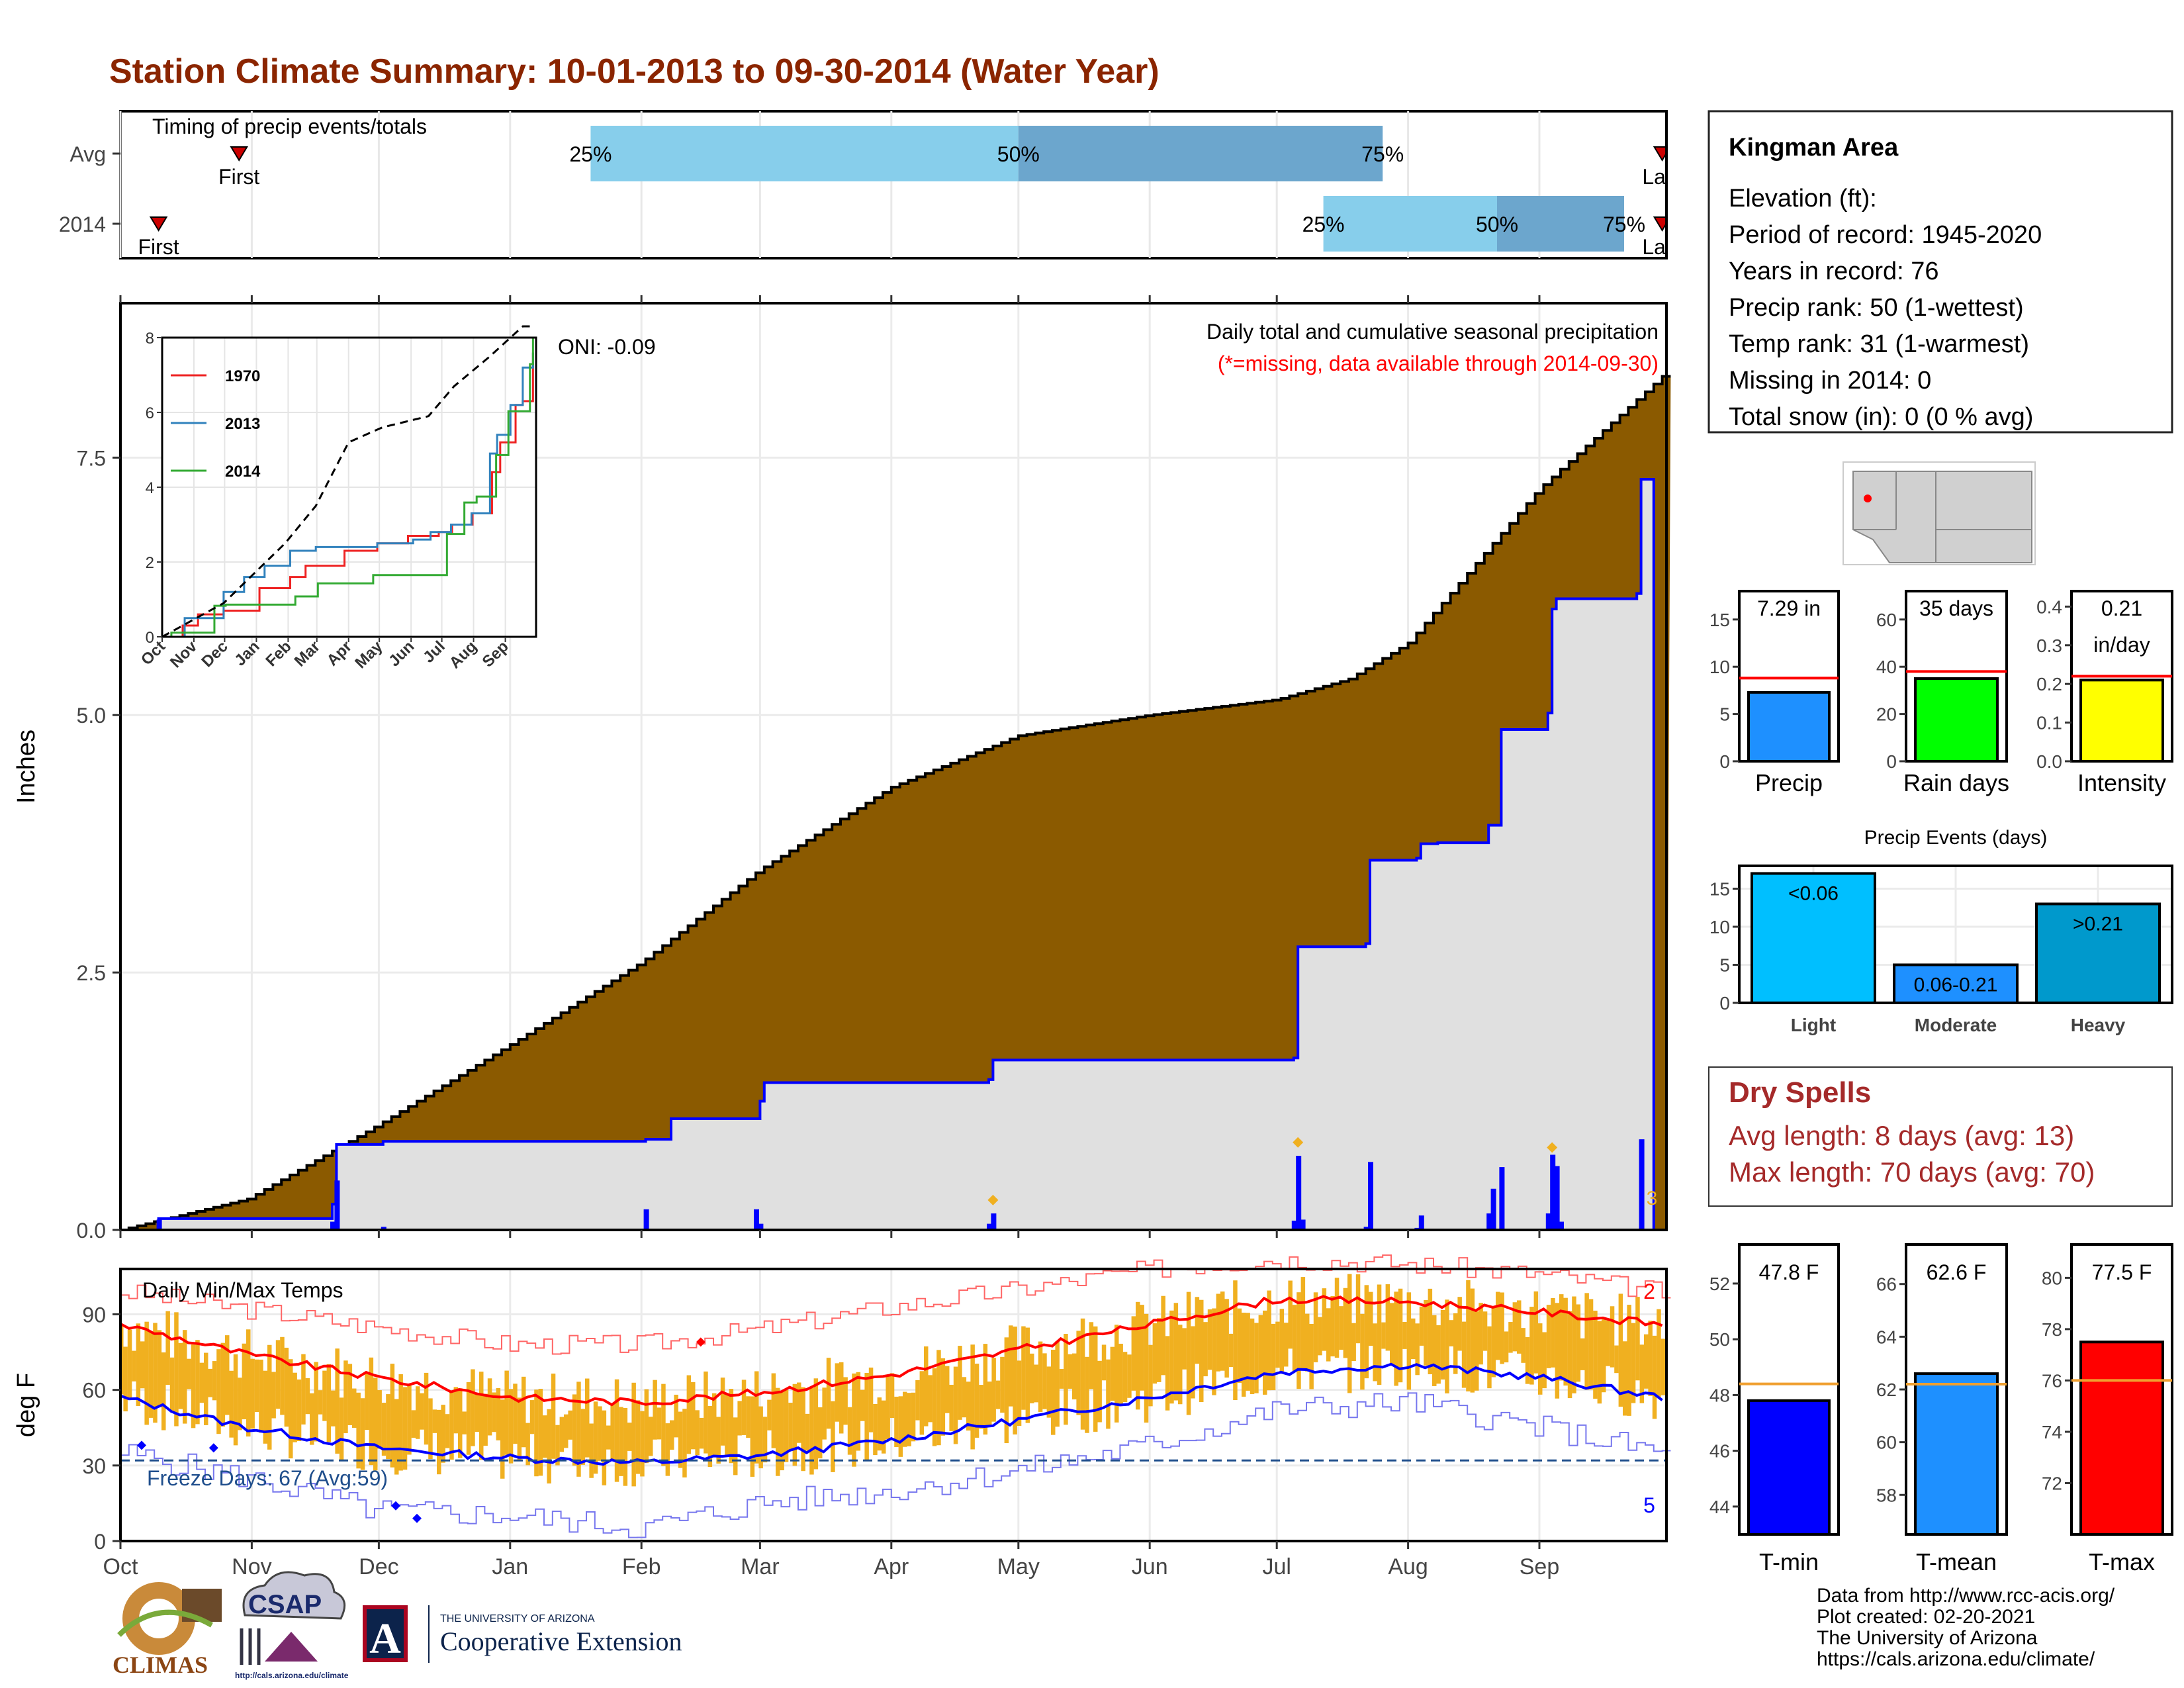 This screenshot has height=1688, width=2184. Describe the element at coordinates (1720, 667) in the screenshot. I see `mini-bar-ytick-label: 10` at that location.